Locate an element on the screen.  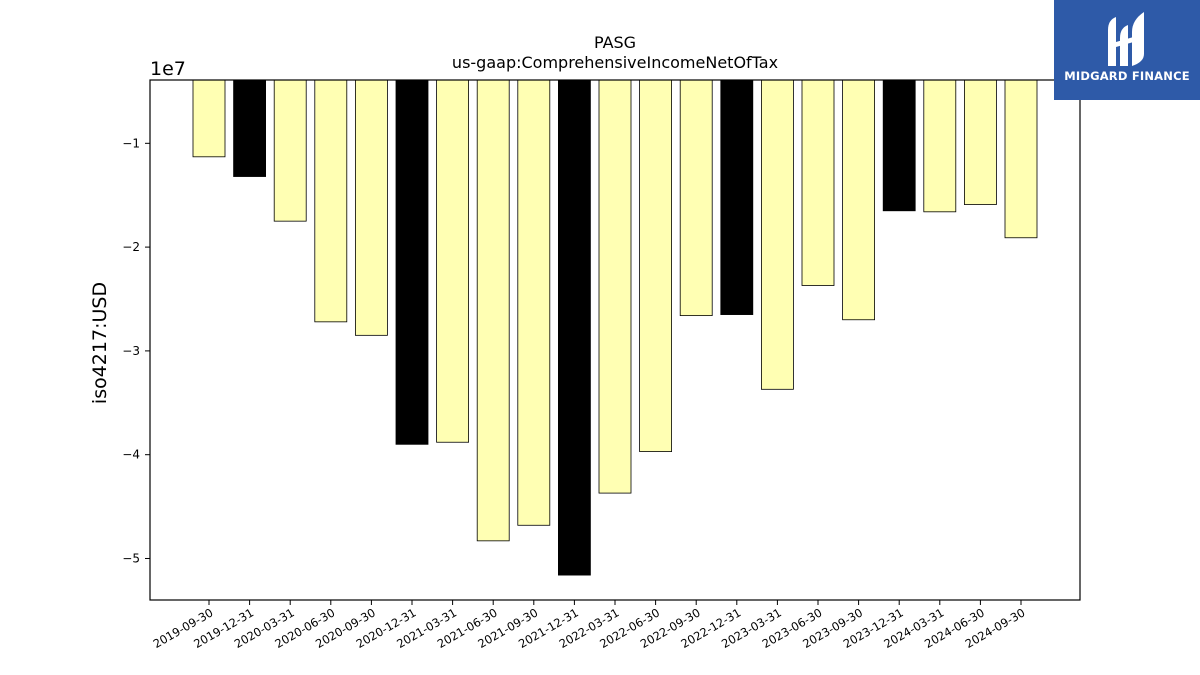
y-tick-label: −3 is located at coordinates (131, 351).